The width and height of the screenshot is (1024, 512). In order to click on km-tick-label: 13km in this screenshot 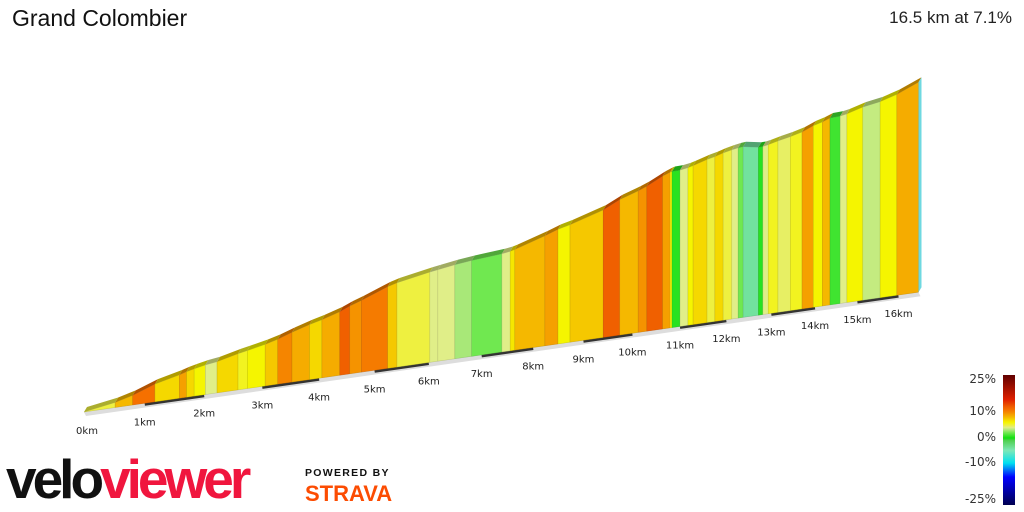, I will do `click(771, 332)`.